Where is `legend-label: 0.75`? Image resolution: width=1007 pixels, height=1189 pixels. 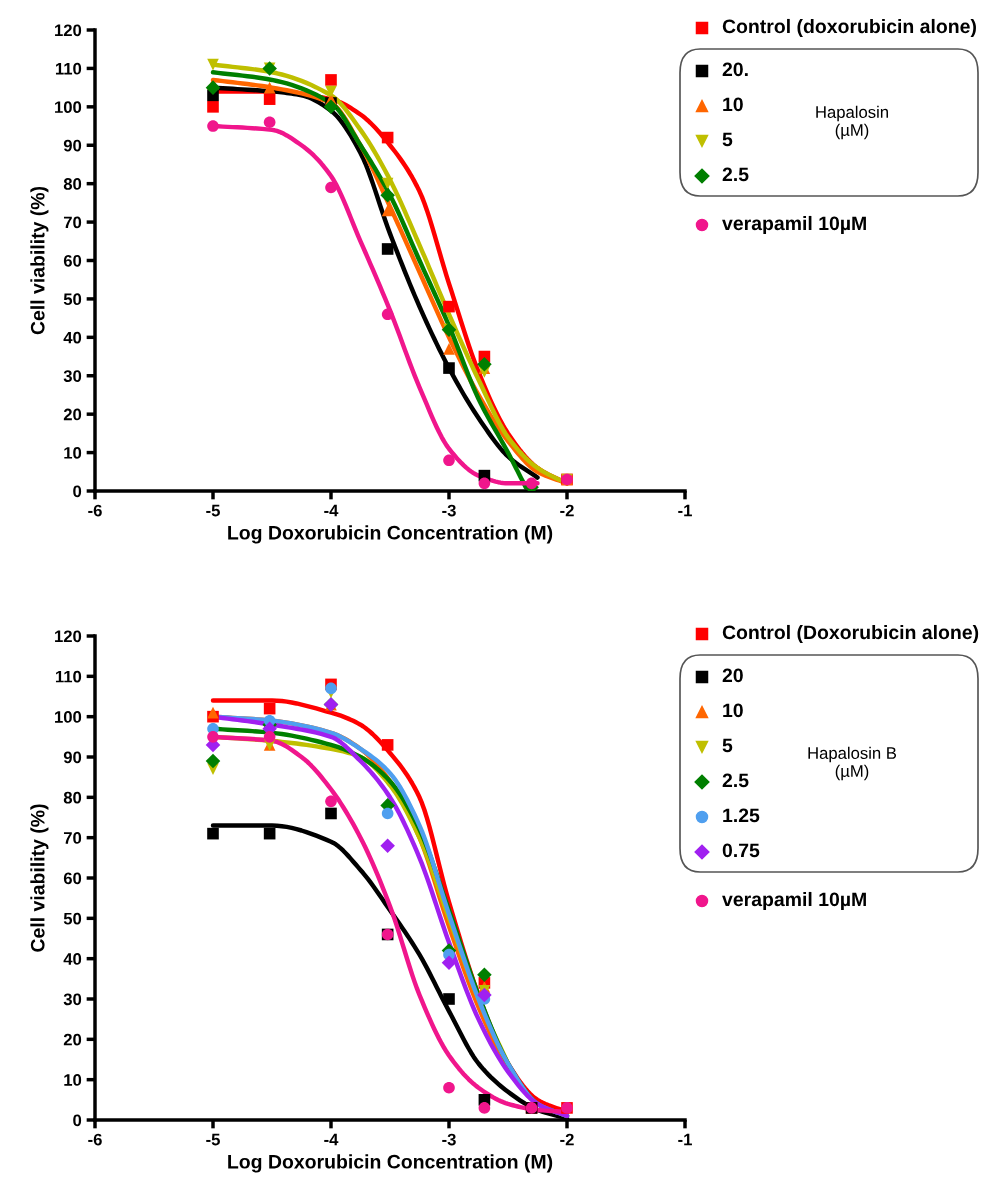
legend-label: 0.75 is located at coordinates (741, 850).